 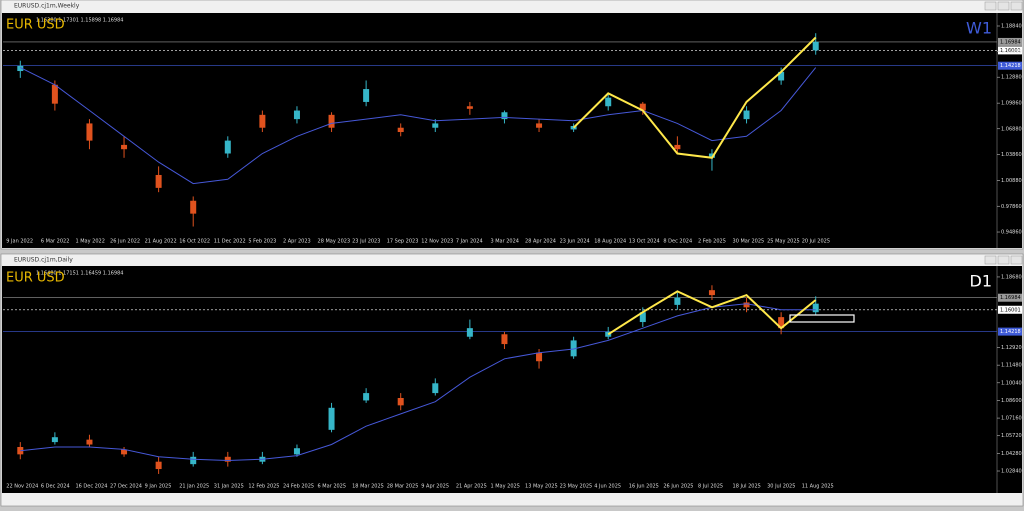 What do you see at coordinates (1011, 348) in the screenshot?
I see `y-tick-label: 1.12920` at bounding box center [1011, 348].